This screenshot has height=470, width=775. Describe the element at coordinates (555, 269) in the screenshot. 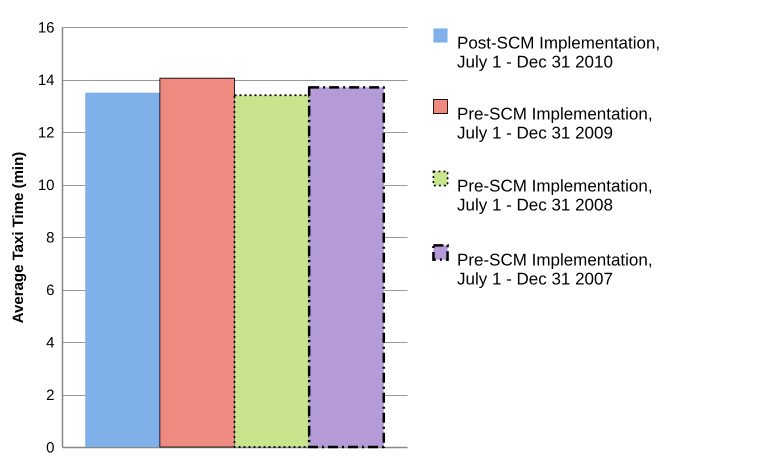

I see `legend-label: Pre-SCM Implementation, July 1 - Dec 31 2007` at that location.